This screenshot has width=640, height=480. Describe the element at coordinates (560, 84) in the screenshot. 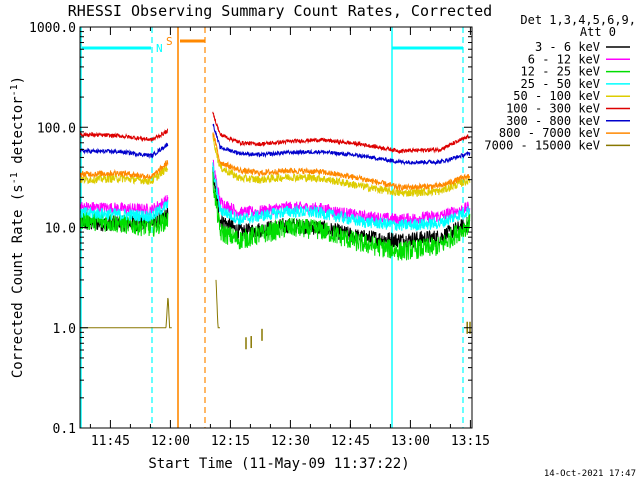

I see `legend-label: 25 - 50 keV` at that location.